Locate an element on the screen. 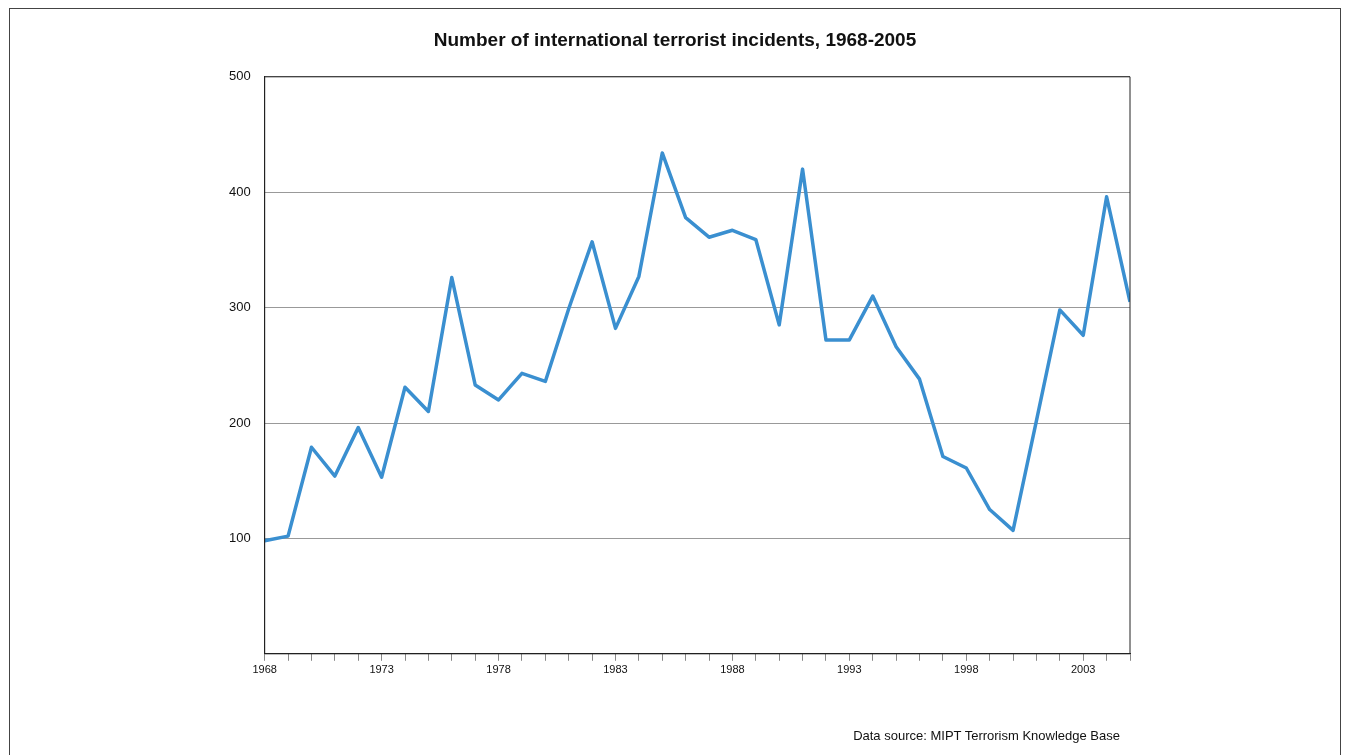  x-tick-label: 1968 is located at coordinates (264, 669).